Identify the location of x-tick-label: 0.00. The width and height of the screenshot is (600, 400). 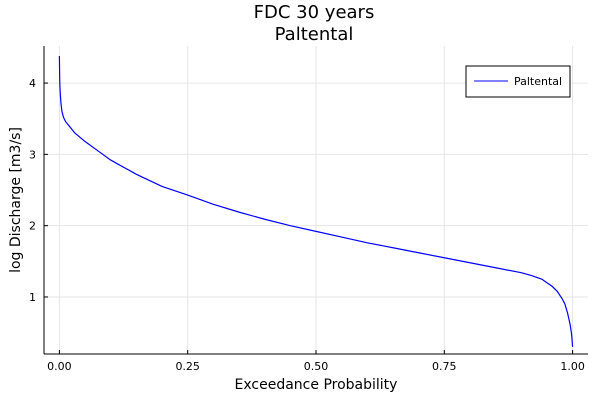
(59, 366).